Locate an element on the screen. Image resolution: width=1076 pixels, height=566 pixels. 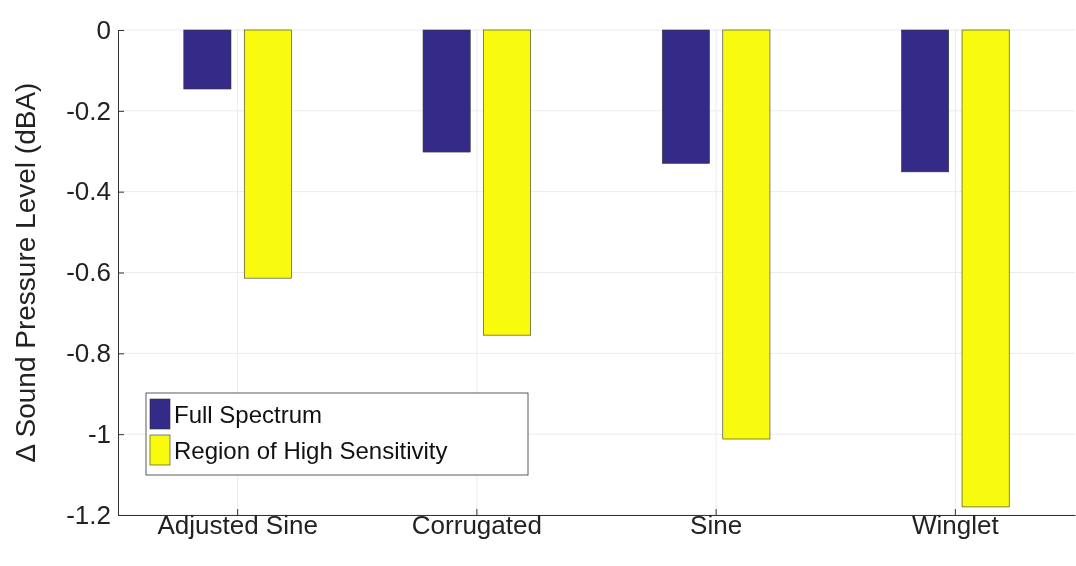
y-tick-label: -1.2 is located at coordinates (88, 514).